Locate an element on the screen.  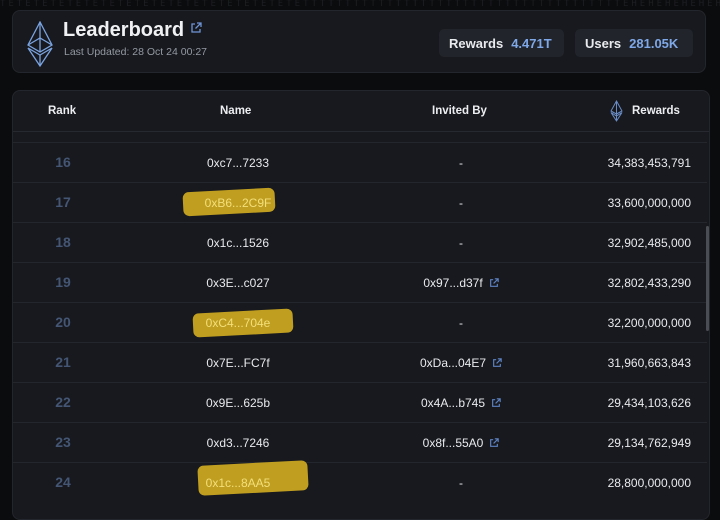
rewards-value: 29,434,103,626 is located at coordinates (649, 403).